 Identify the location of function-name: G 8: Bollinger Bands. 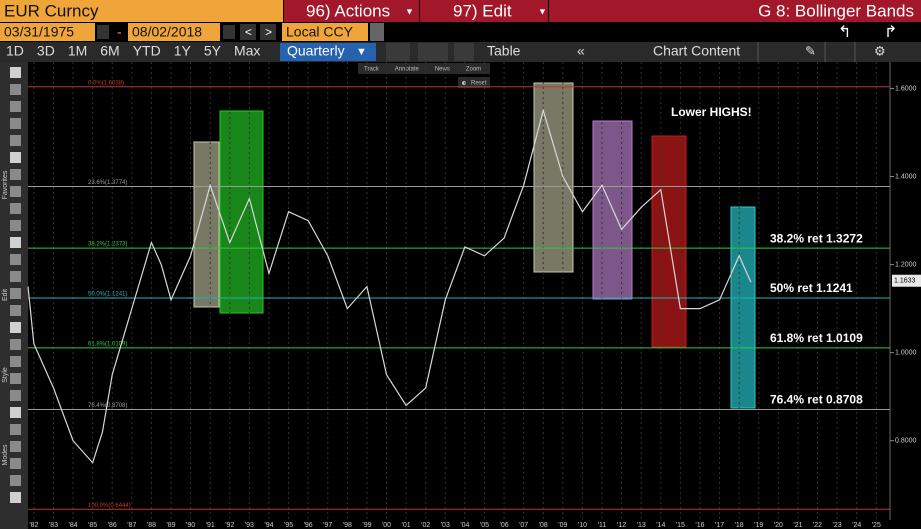
(836, 10).